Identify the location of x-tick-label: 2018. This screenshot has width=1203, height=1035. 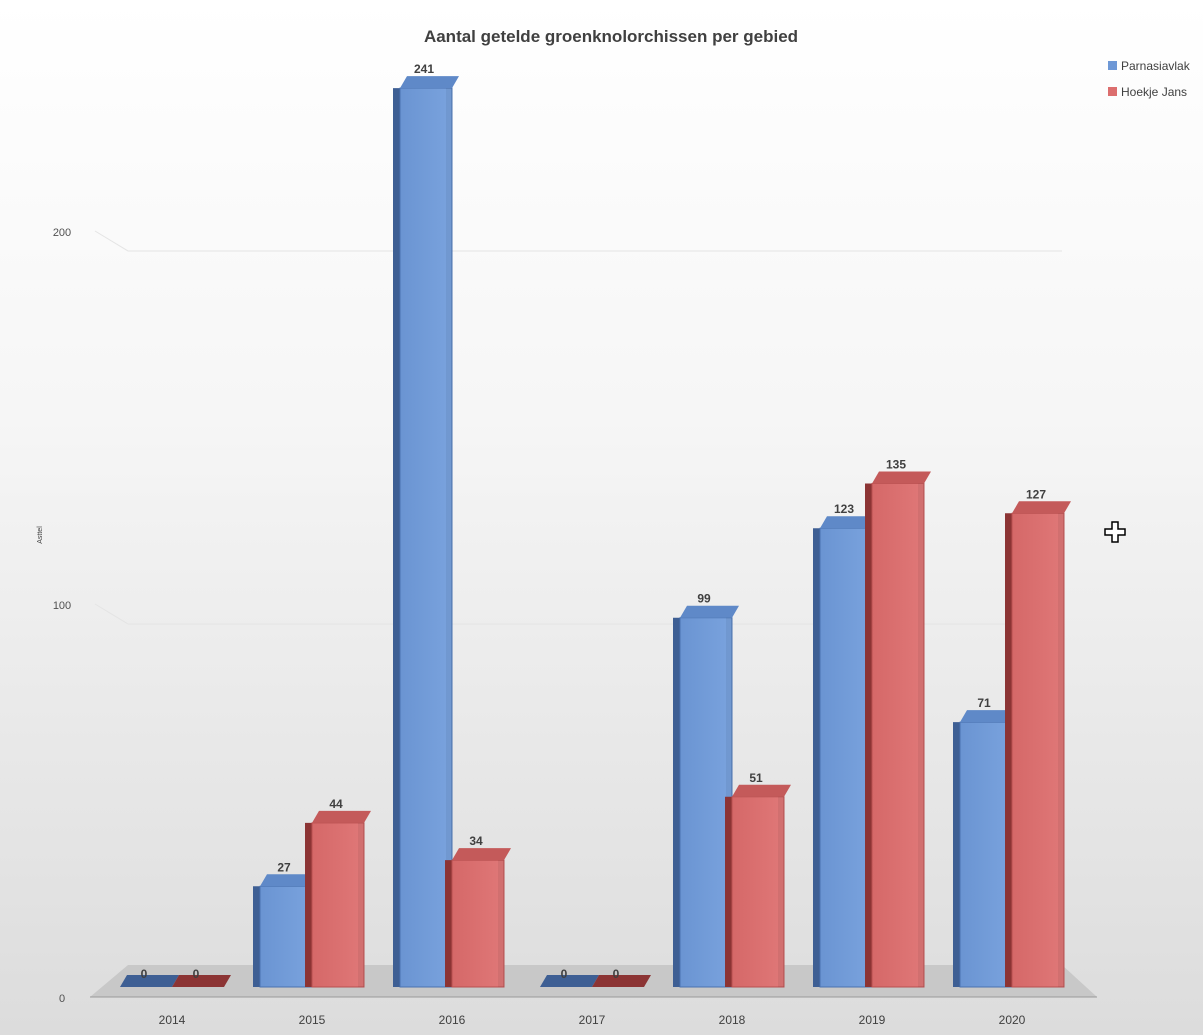
(732, 1020).